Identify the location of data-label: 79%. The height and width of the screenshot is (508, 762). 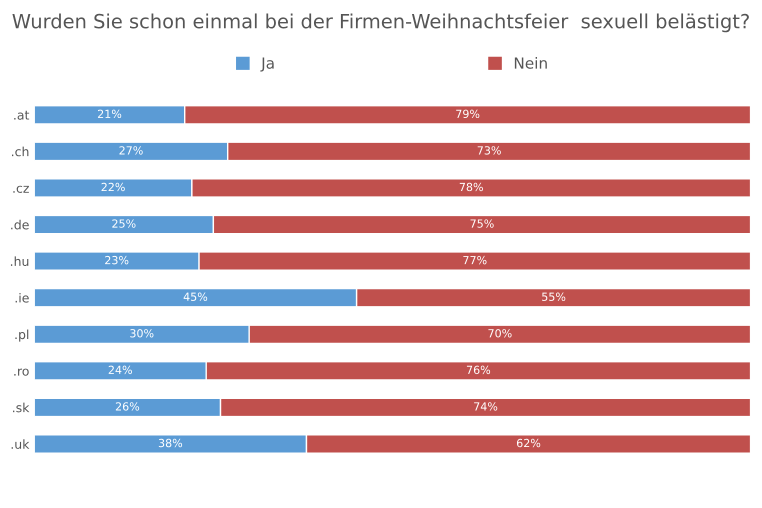
(468, 114).